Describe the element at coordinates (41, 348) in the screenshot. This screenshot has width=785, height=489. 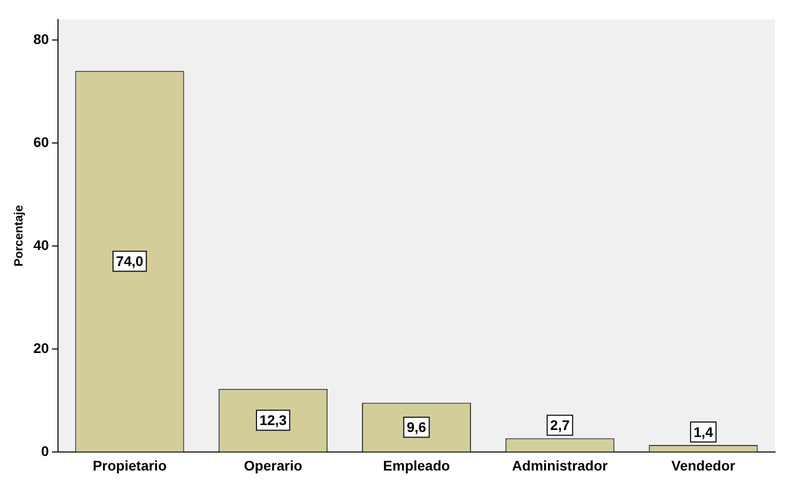
I see `y-tick-label: 20` at that location.